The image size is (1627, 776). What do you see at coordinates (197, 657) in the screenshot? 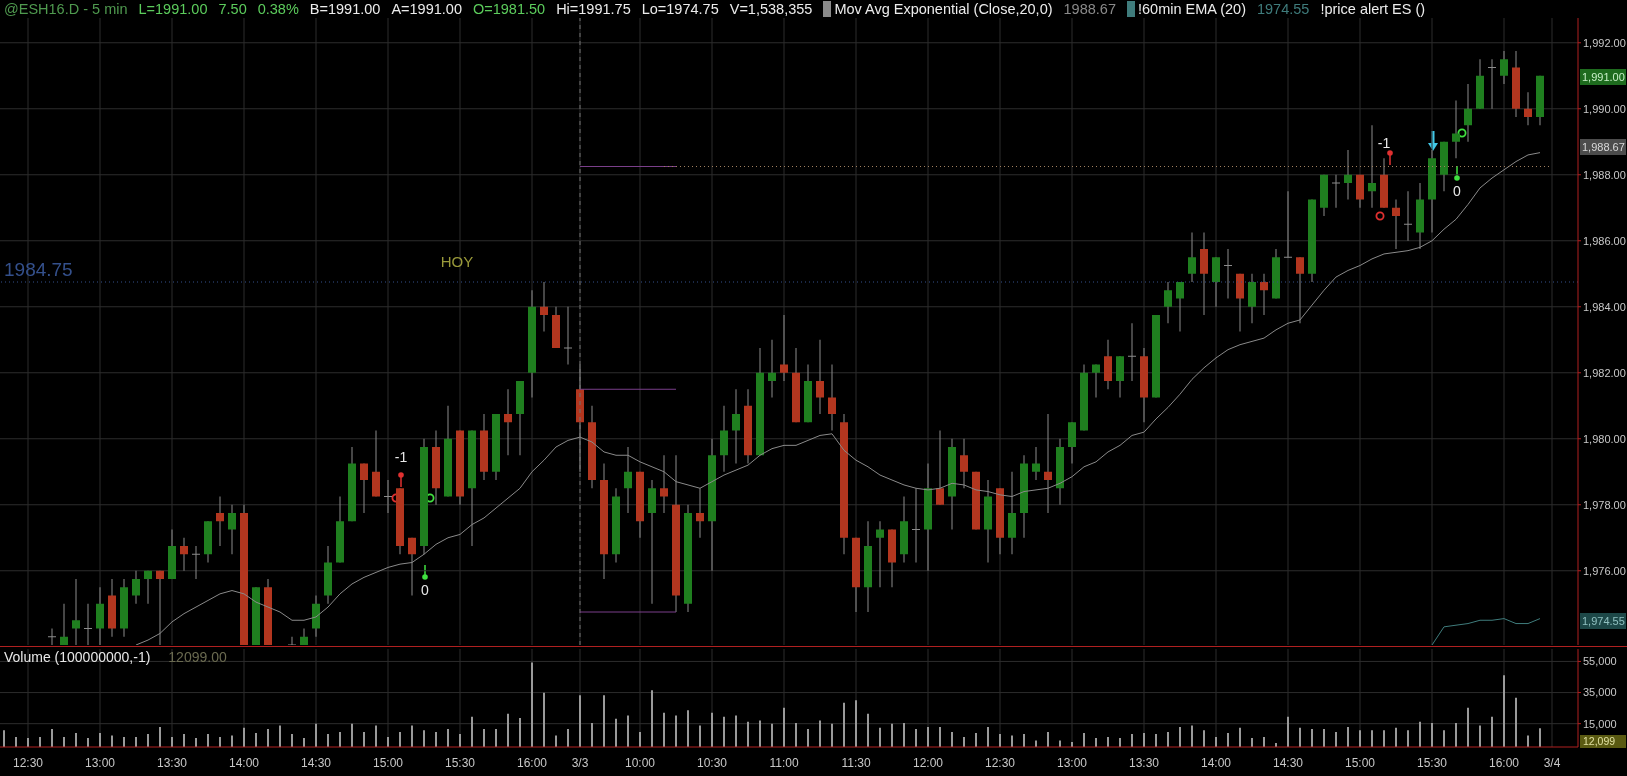
I see `chart-subtitle: 12099.00` at bounding box center [197, 657].